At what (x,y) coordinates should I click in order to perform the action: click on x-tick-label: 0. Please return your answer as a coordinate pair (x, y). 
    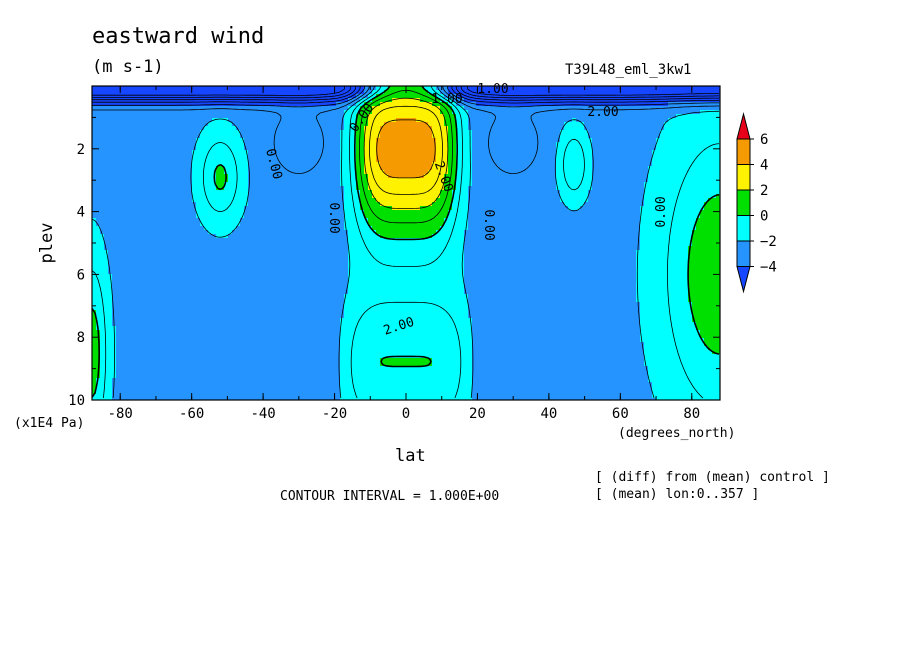
    Looking at the image, I should click on (406, 414).